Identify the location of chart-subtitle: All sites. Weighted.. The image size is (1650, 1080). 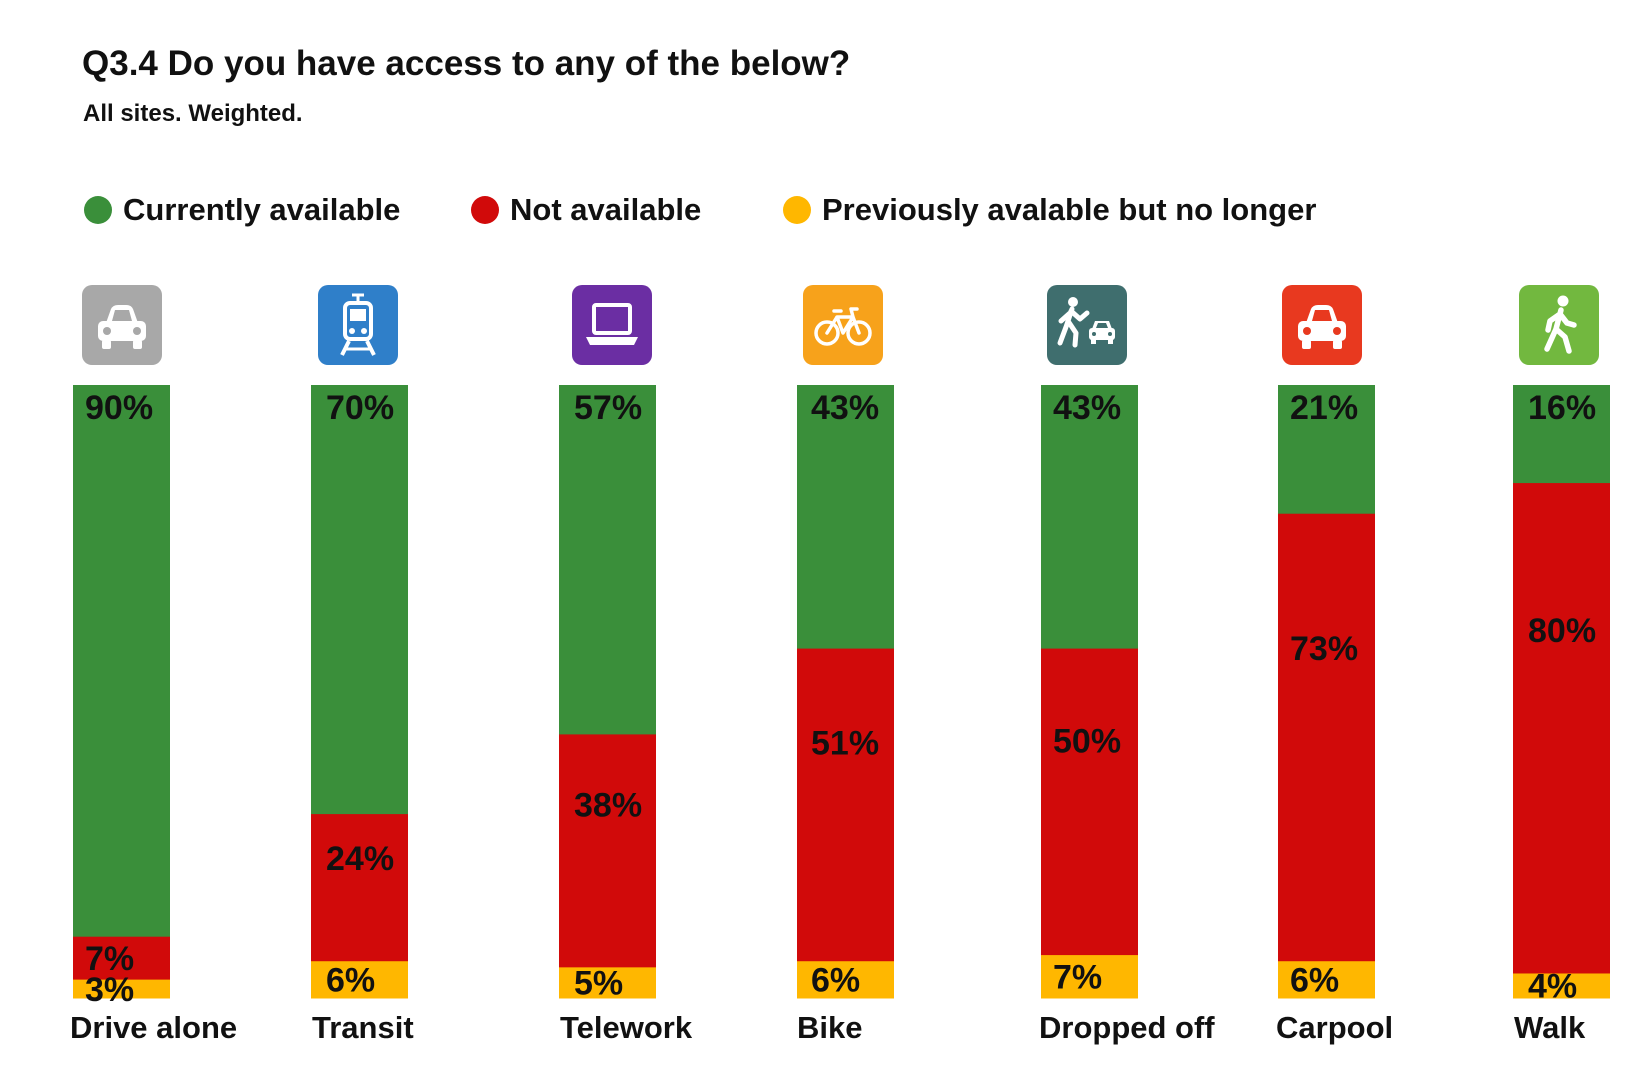
(193, 113).